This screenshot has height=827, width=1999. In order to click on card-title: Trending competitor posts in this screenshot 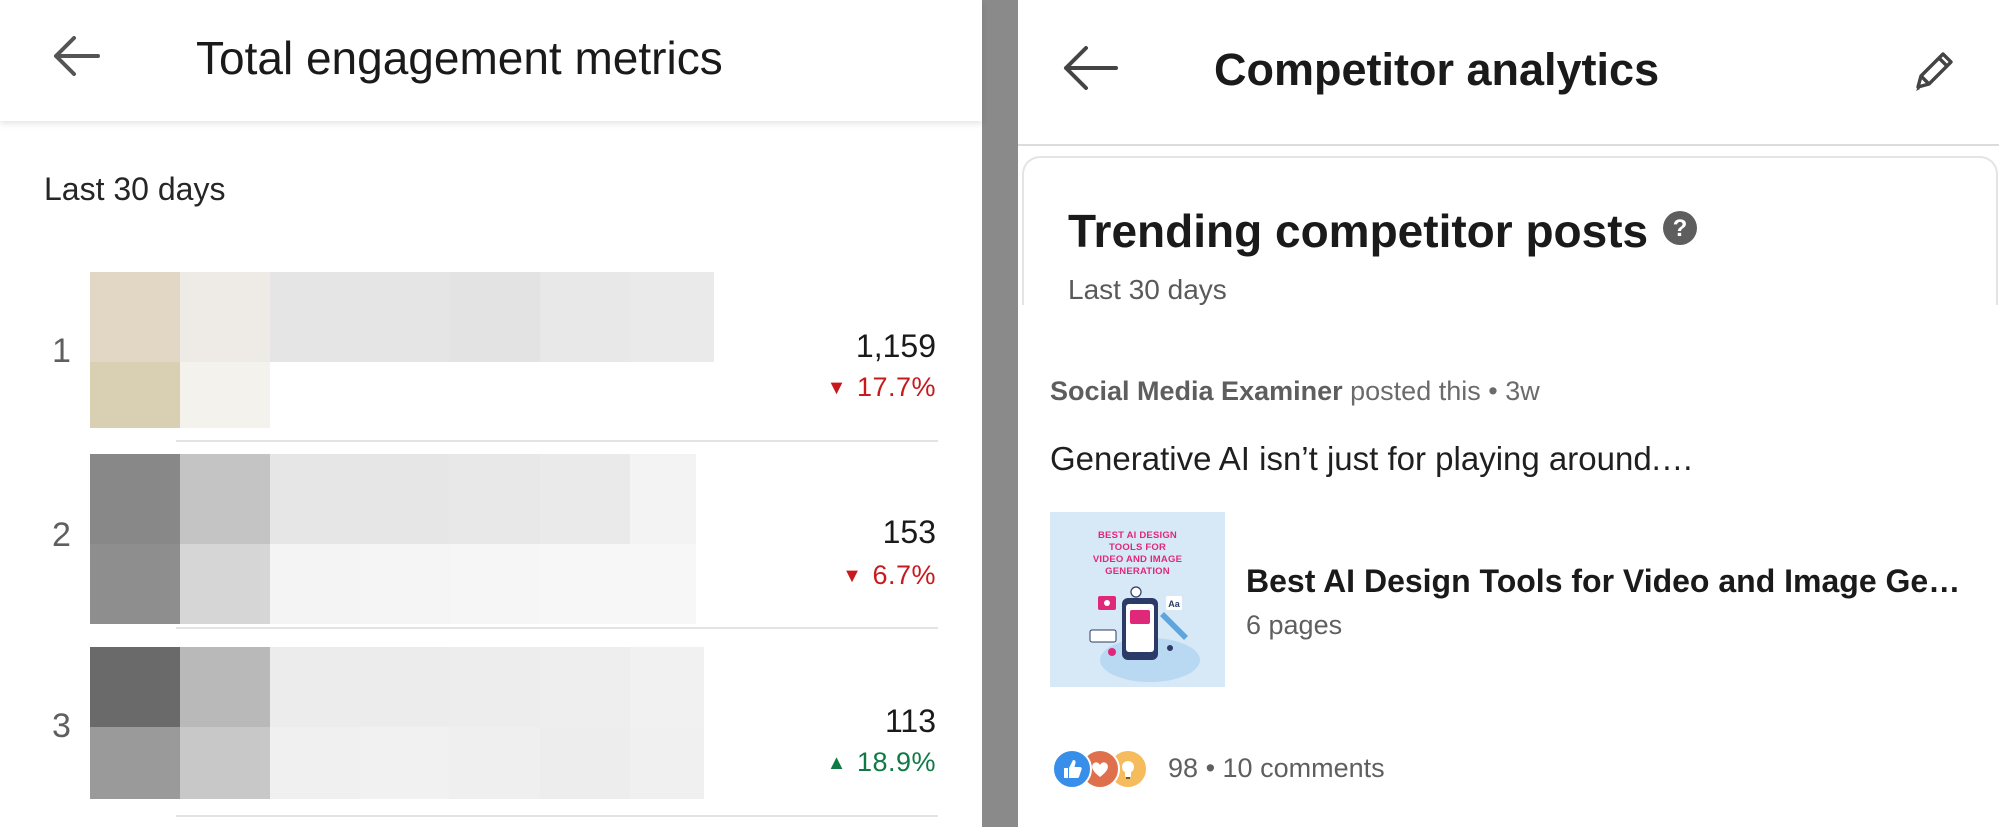, I will do `click(1358, 231)`.